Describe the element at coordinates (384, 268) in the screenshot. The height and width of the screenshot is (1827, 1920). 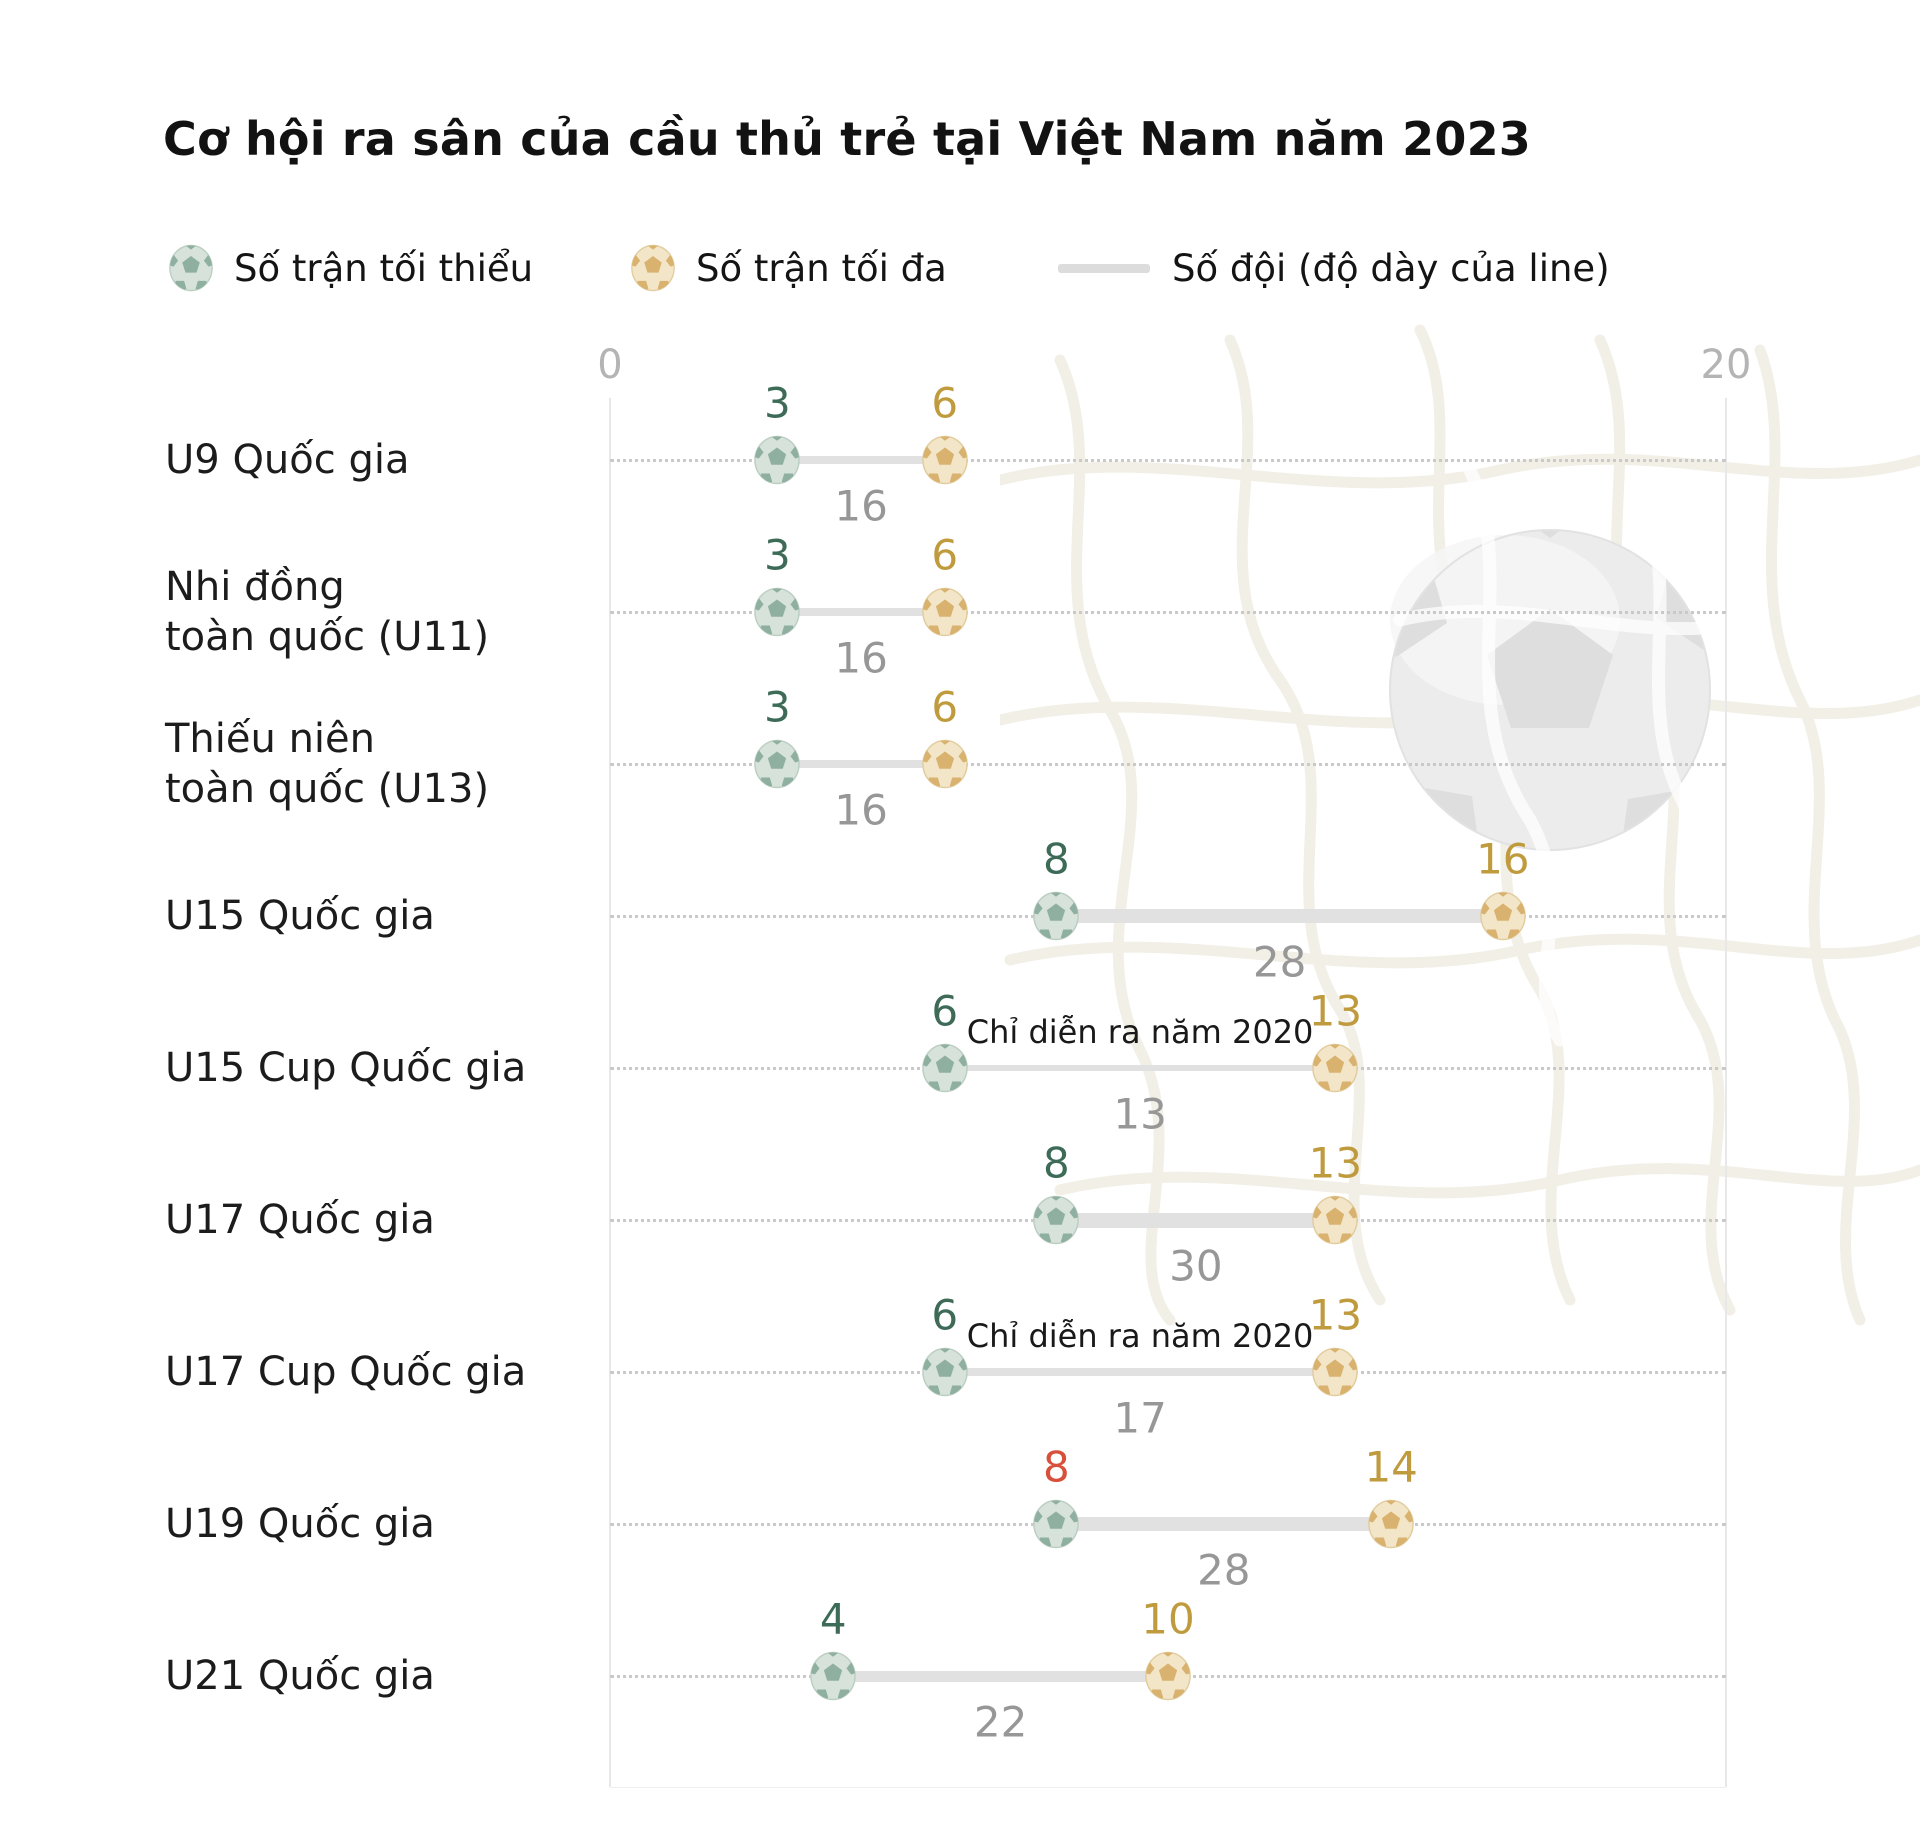
I see `legend-min-label: Số trận tối thiểu` at that location.